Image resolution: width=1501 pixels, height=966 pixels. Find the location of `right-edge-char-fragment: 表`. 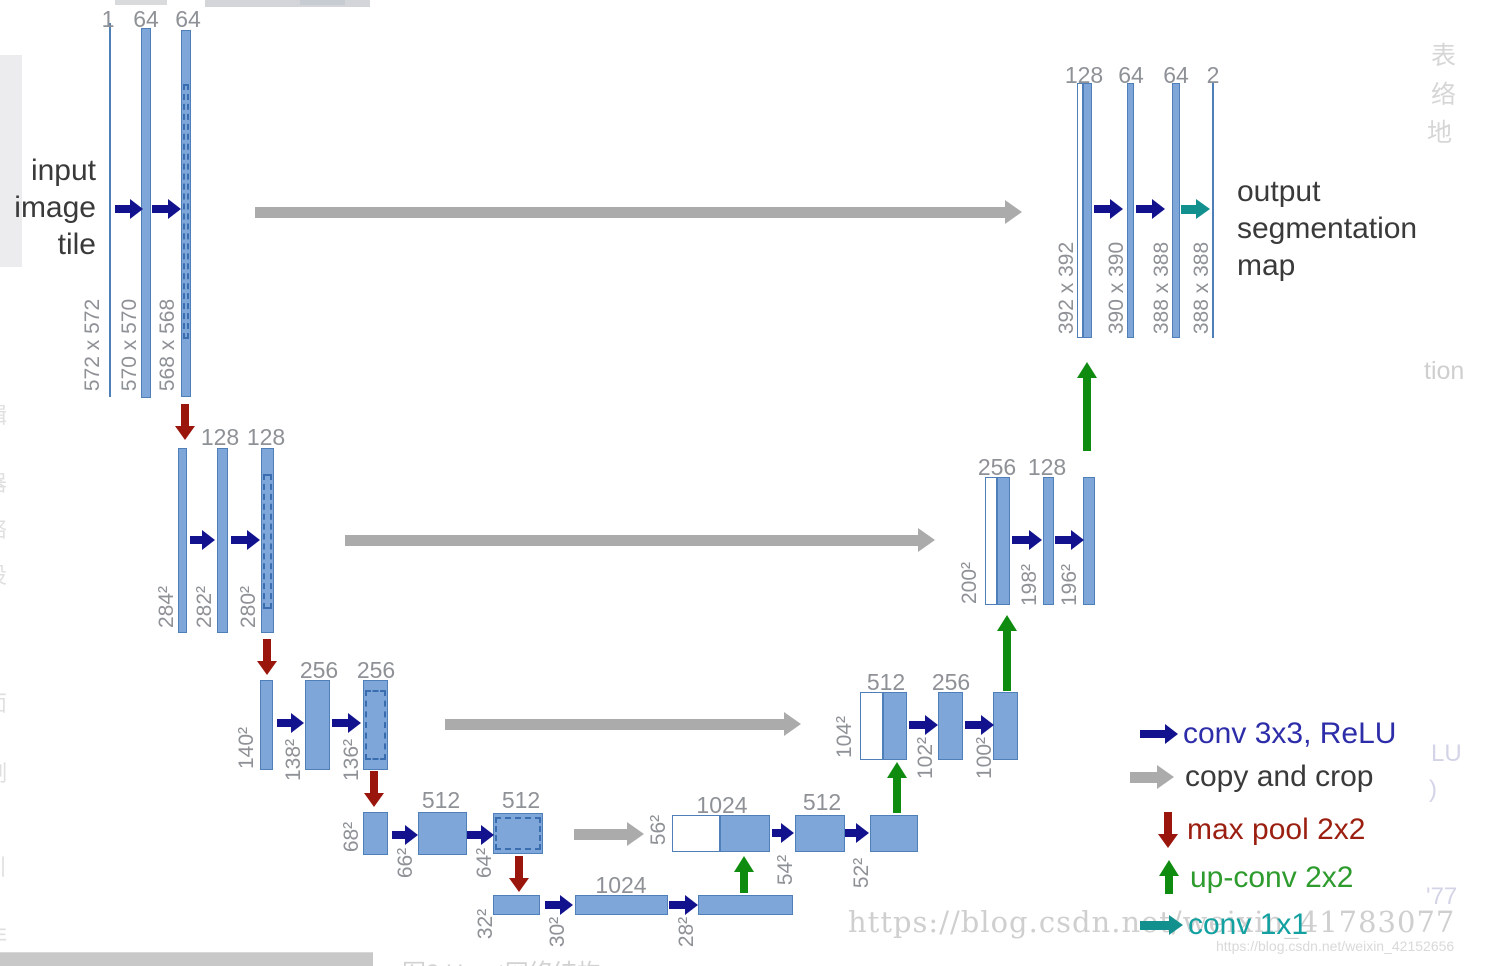

right-edge-char-fragment: 表 is located at coordinates (1444, 56).